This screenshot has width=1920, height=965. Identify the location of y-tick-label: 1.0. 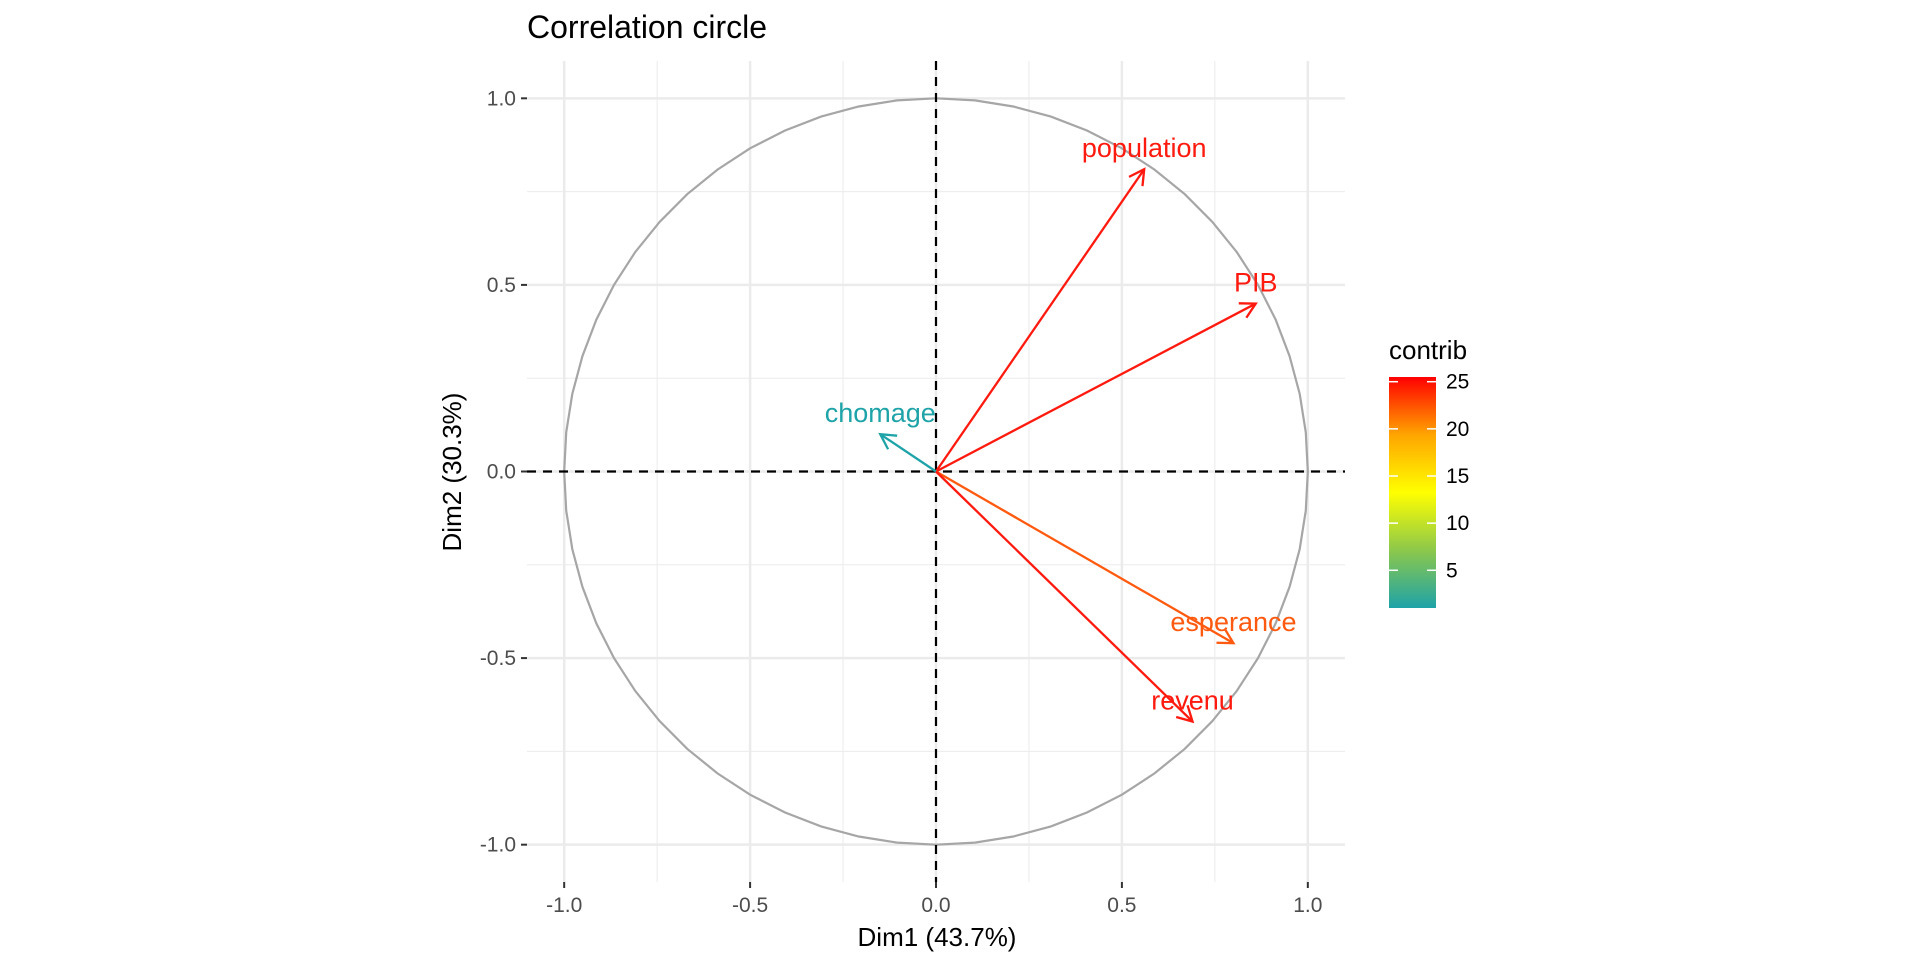
(501, 98).